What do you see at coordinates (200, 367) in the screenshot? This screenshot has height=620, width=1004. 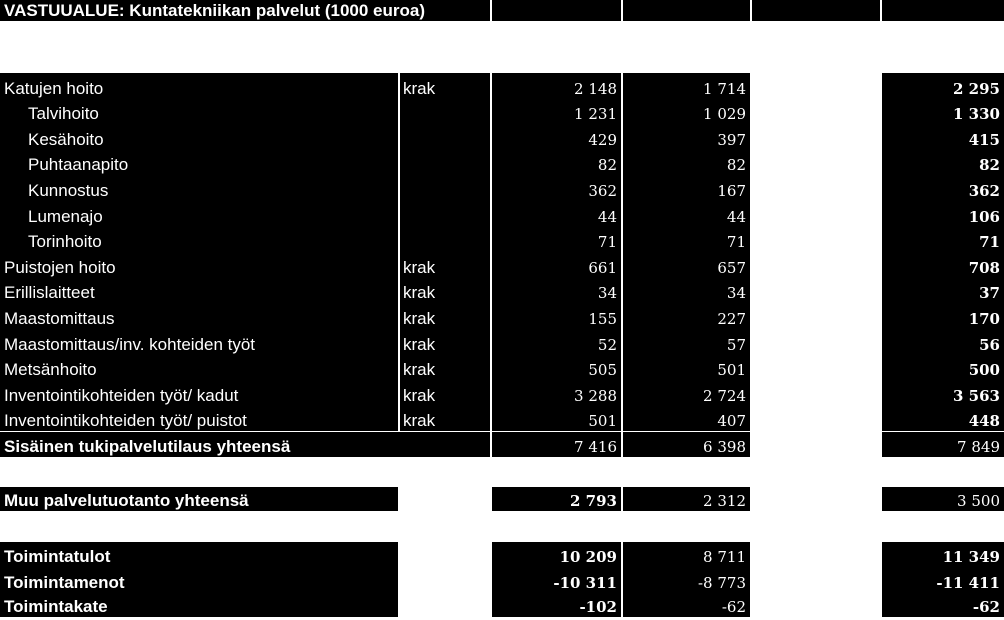 I see `row-label: Metsänhoito` at bounding box center [200, 367].